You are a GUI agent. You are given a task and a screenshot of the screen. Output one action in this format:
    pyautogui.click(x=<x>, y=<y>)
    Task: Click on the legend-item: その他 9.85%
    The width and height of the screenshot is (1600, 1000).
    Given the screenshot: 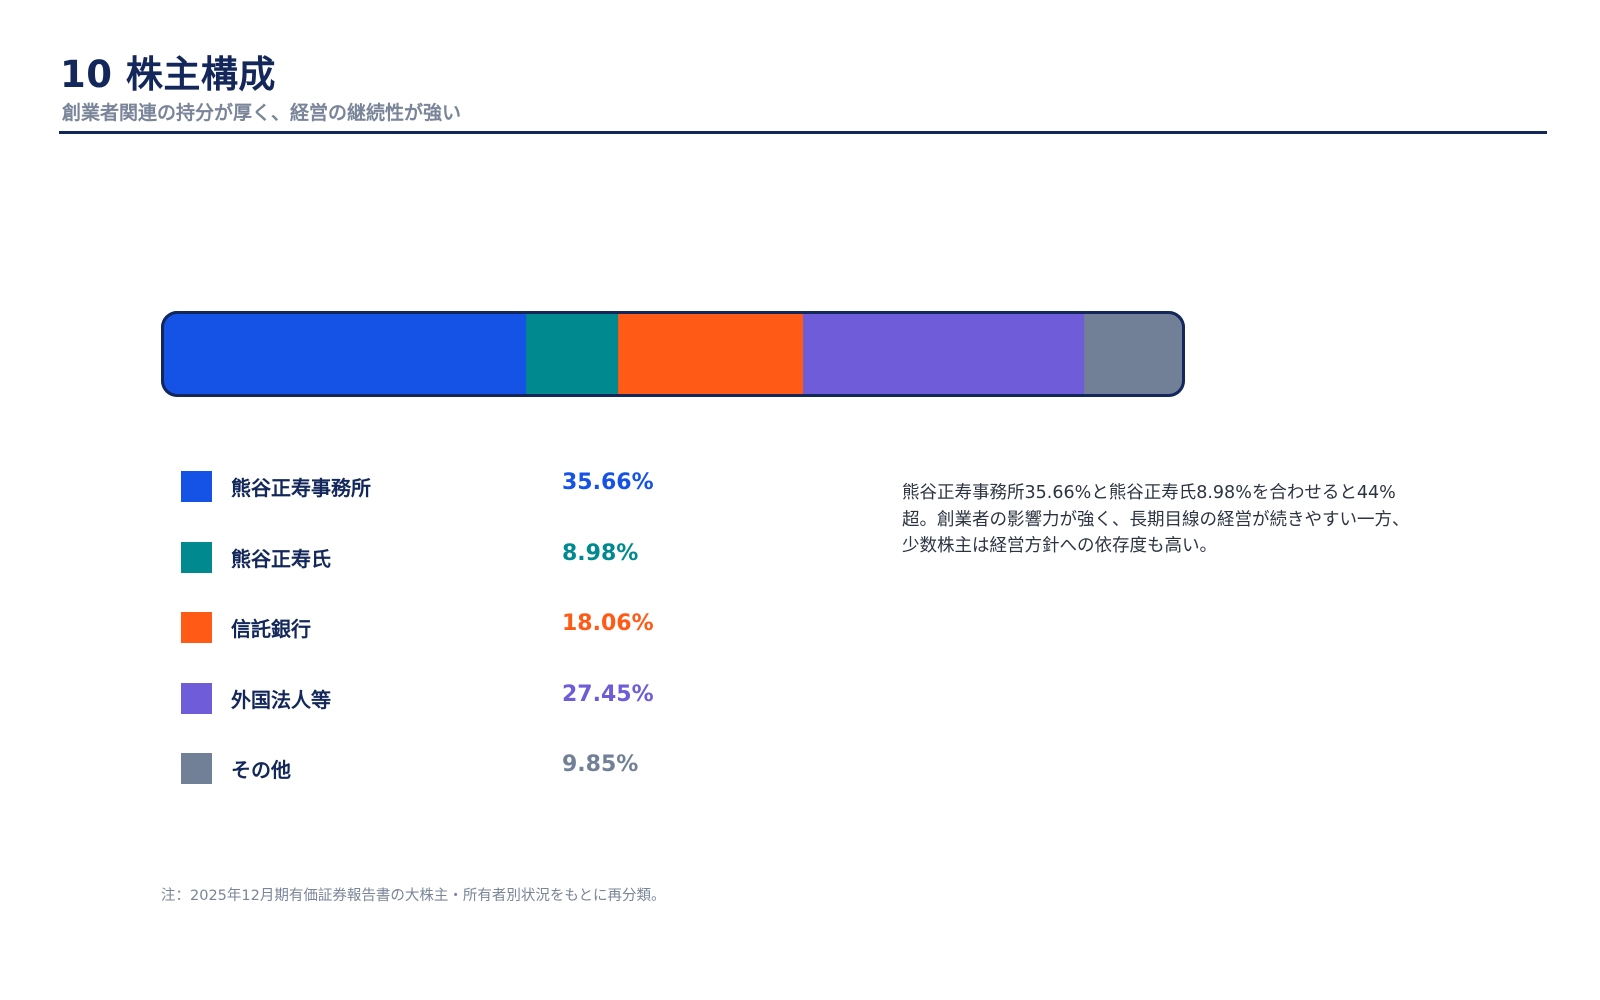 What is the action you would take?
    pyautogui.click(x=431, y=767)
    